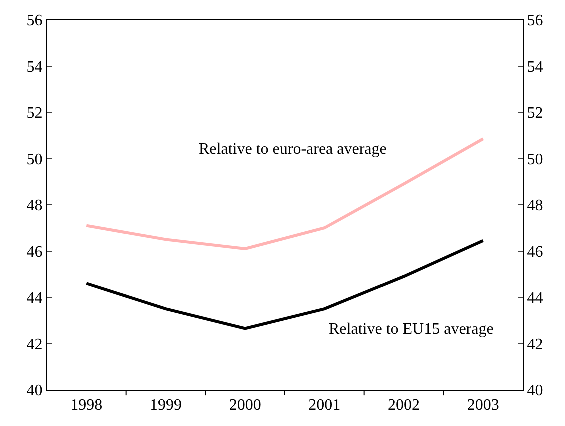  Describe the element at coordinates (86, 405) in the screenshot. I see `x-tick-label: 1998` at that location.